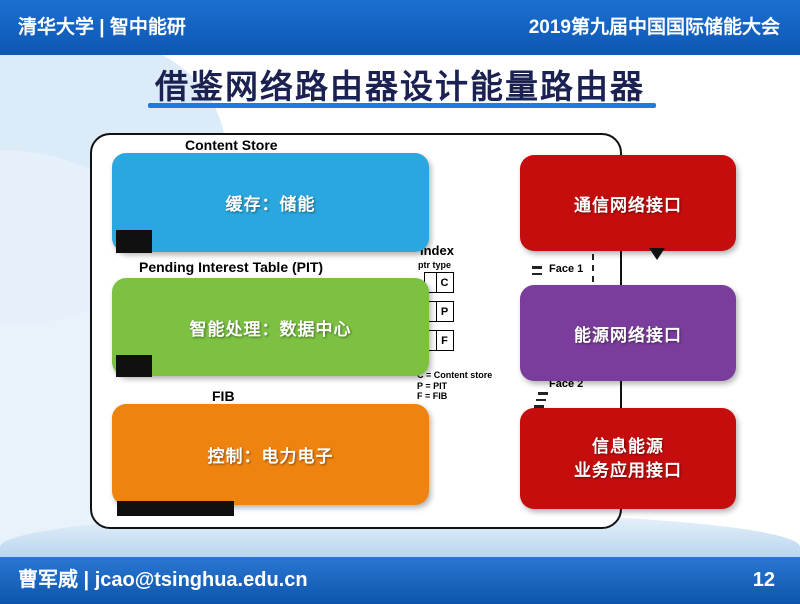  Describe the element at coordinates (270, 454) in the screenshot. I see `control-power-electronics-box: 控制：电力电子` at that location.